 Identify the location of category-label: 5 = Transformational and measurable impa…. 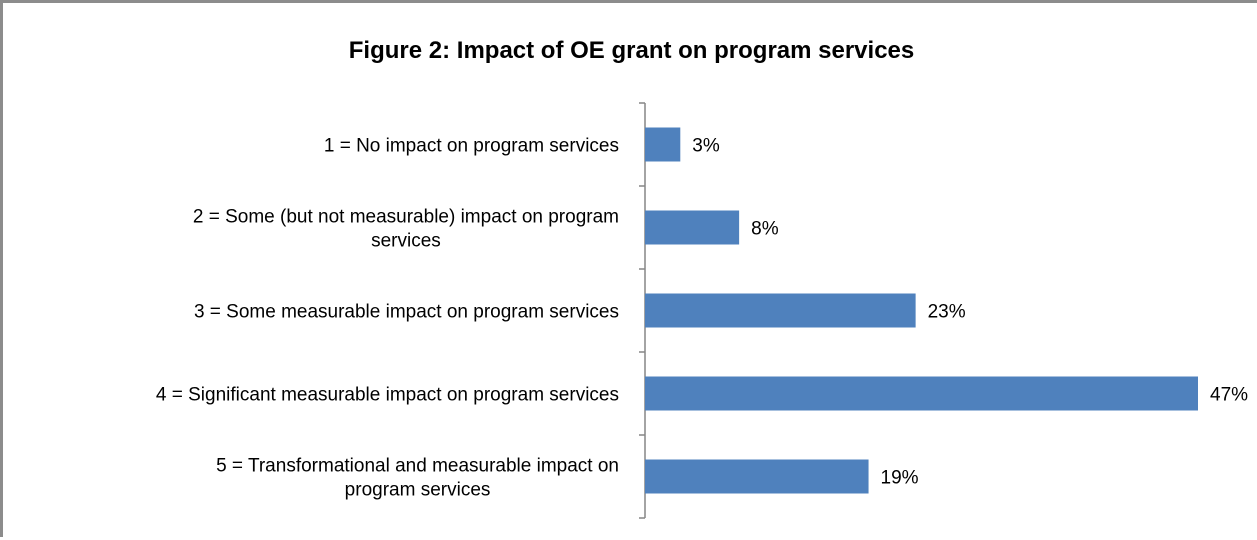
(417, 478).